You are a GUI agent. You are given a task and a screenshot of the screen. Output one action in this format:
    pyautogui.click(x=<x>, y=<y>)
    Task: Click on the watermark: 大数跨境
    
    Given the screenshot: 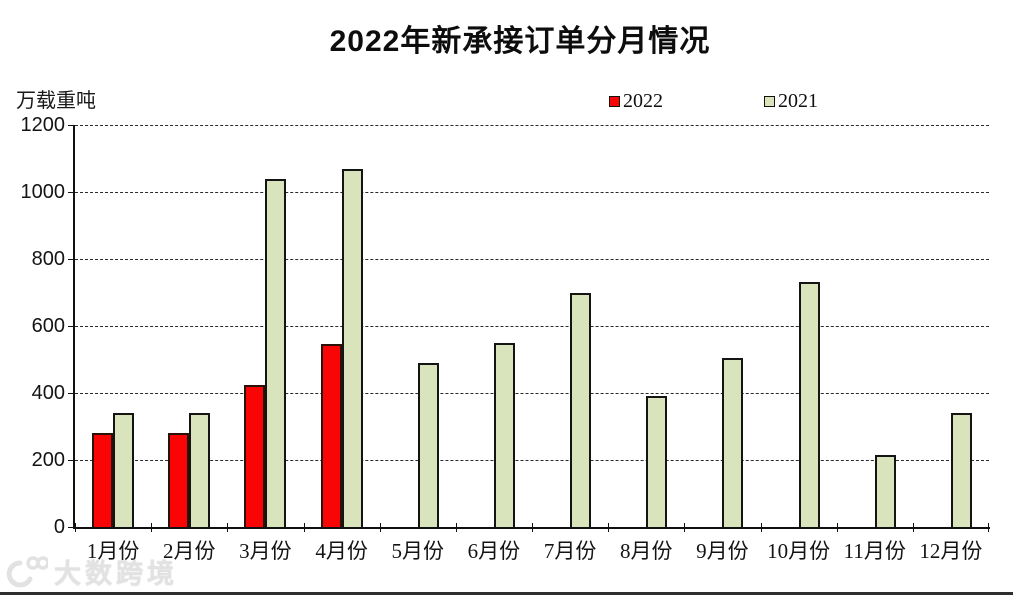 What is the action you would take?
    pyautogui.click(x=92, y=571)
    